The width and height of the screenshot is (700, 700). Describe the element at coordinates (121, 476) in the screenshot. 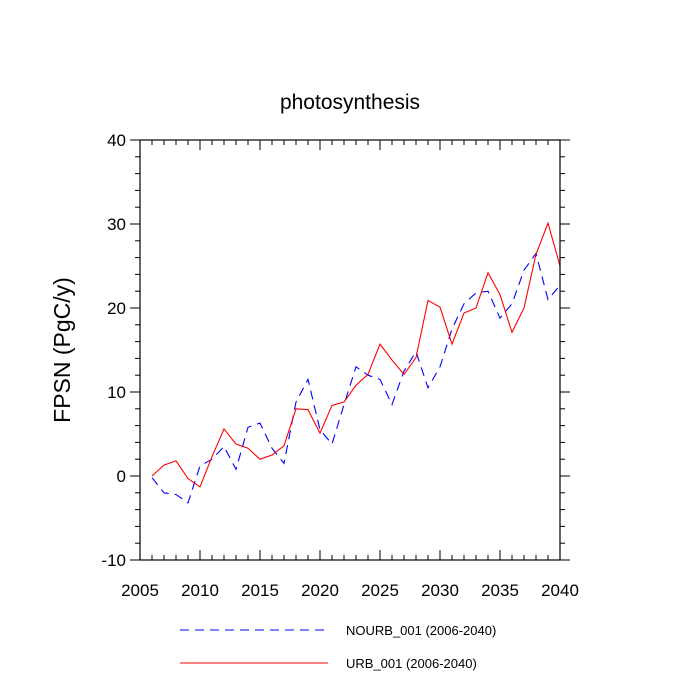

I see `y-tick-label: 0` at that location.